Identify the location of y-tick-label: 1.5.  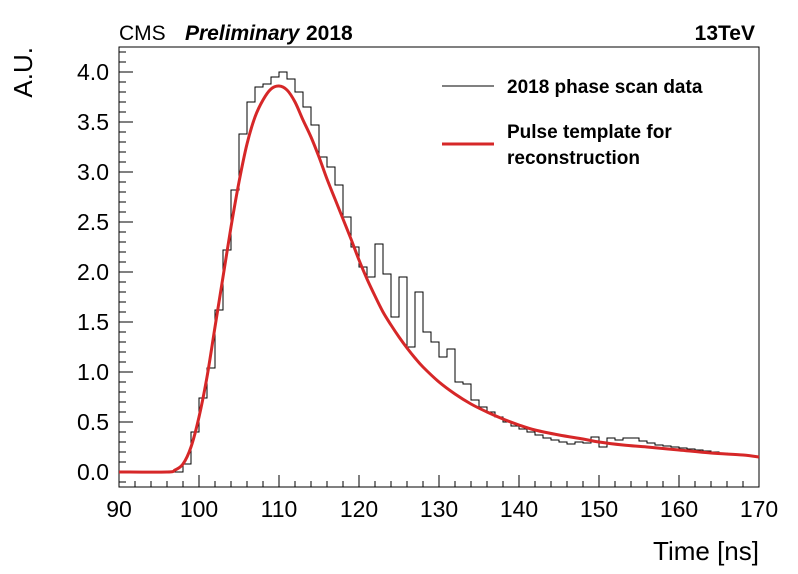
(93, 322).